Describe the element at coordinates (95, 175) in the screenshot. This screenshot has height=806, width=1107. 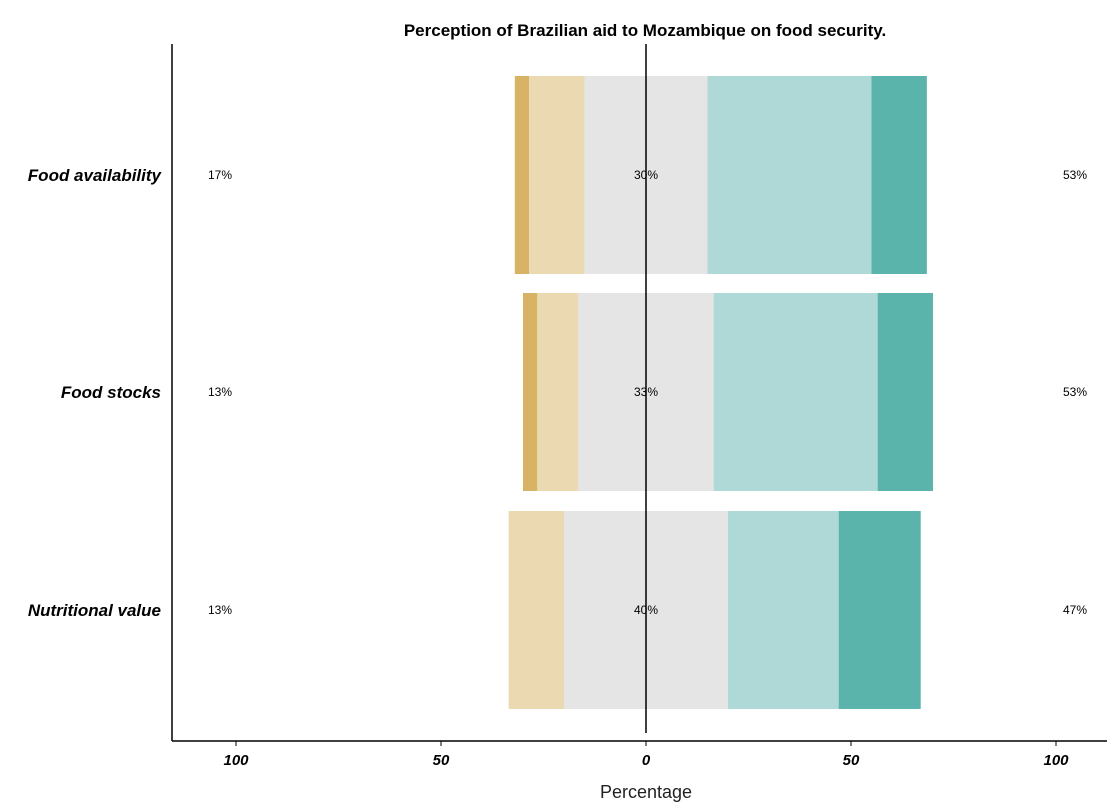
I see `category-label: Food availability` at that location.